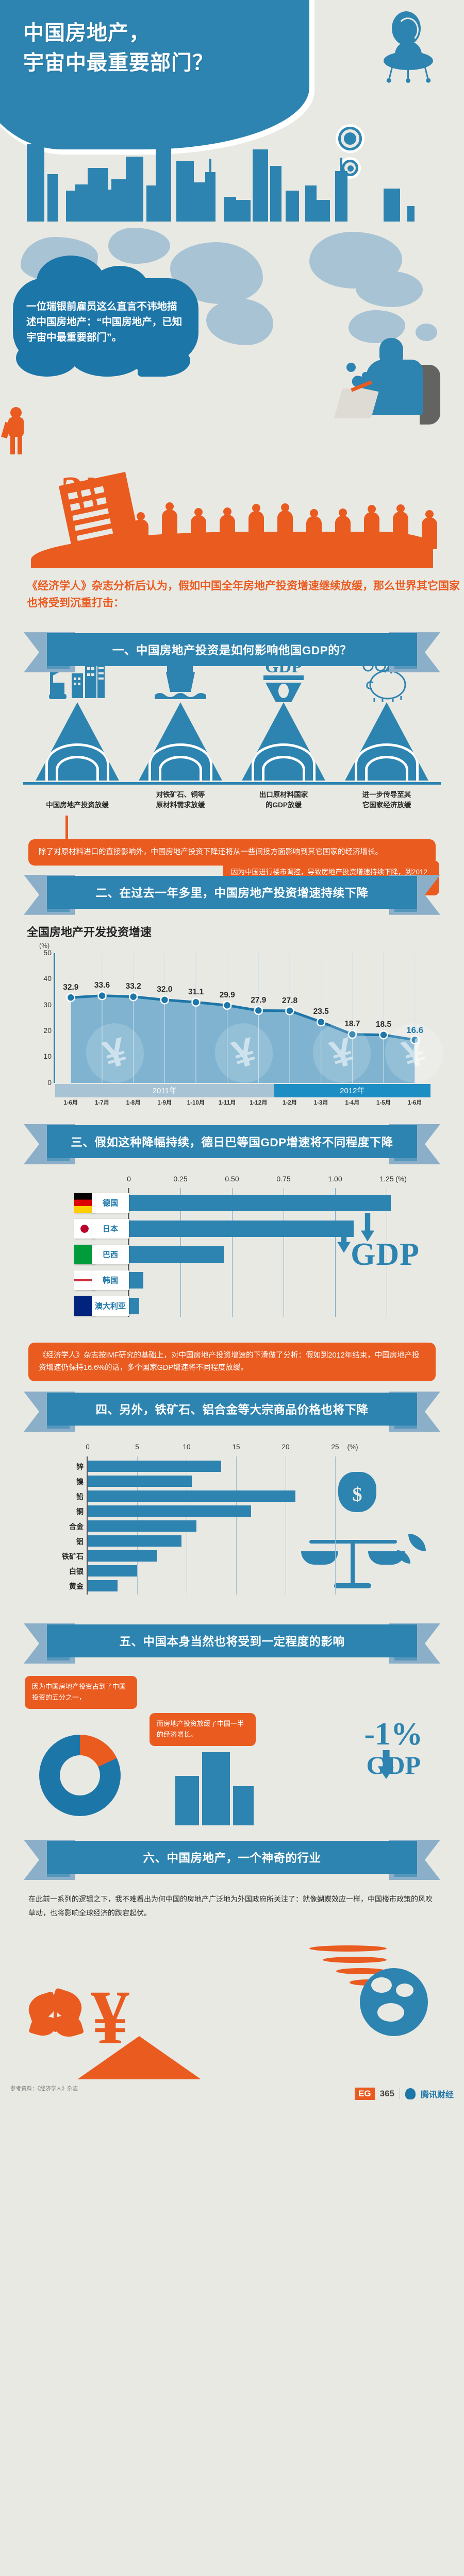 The width and height of the screenshot is (464, 2576). What do you see at coordinates (404, 2093) in the screenshot?
I see `brand-bar: EG 365 腾讯财经` at bounding box center [404, 2093].